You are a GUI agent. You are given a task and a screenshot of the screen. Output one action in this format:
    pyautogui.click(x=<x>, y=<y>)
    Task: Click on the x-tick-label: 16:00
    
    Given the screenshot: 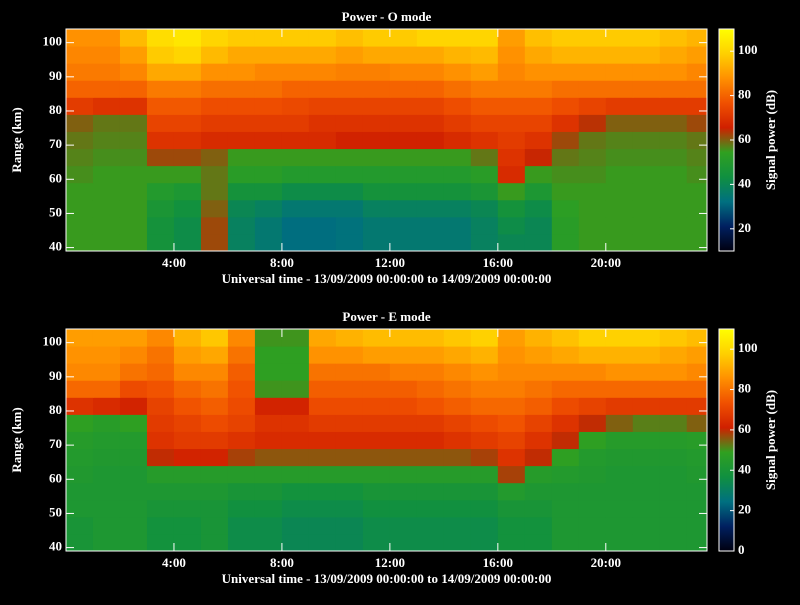 What is the action you would take?
    pyautogui.click(x=498, y=562)
    